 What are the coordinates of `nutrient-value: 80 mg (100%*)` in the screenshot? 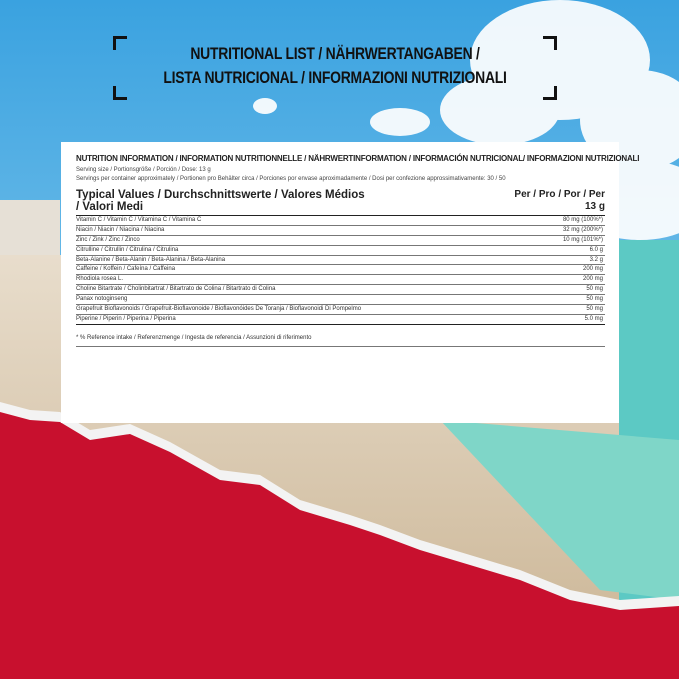 It's located at (582, 220).